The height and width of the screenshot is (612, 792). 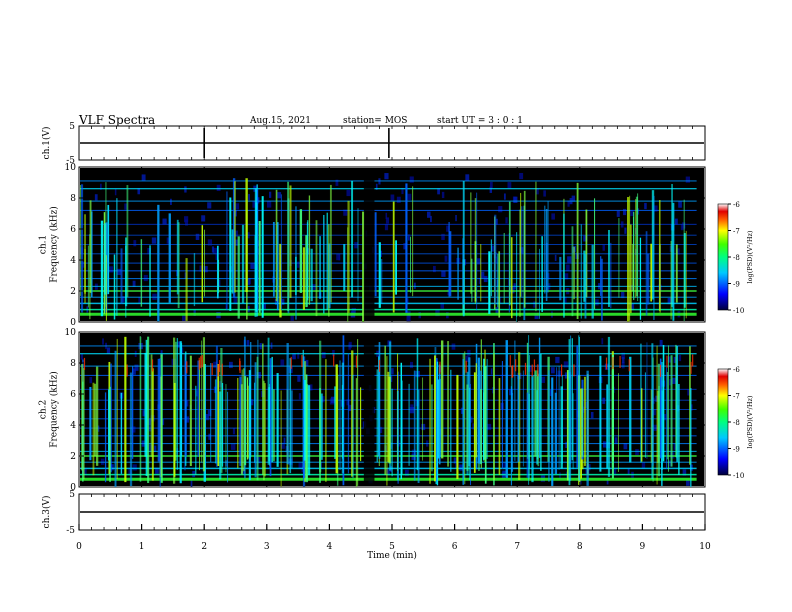 I want to click on colorbar-label: log(PSD)(V²/Hz), so click(x=750, y=256).